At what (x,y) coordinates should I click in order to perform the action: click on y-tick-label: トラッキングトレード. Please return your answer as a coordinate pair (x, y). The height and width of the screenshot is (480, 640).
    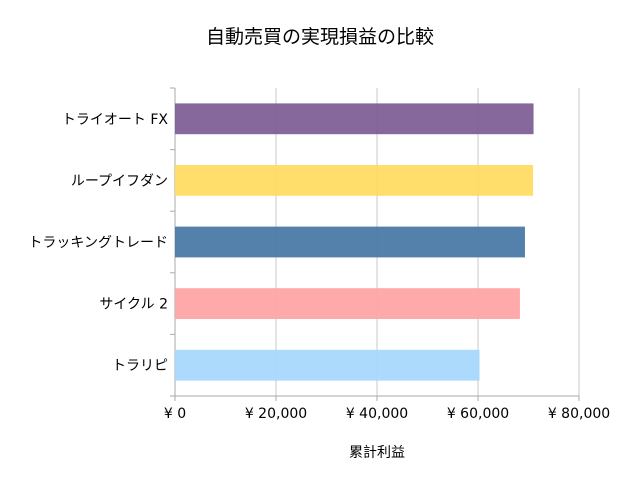
    Looking at the image, I should click on (98, 243).